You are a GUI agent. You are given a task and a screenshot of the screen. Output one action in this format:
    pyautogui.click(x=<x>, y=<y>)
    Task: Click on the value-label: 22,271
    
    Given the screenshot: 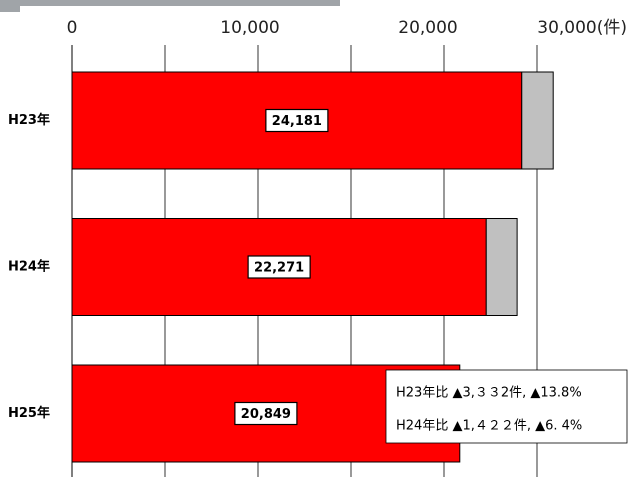 What is the action you would take?
    pyautogui.click(x=279, y=268)
    